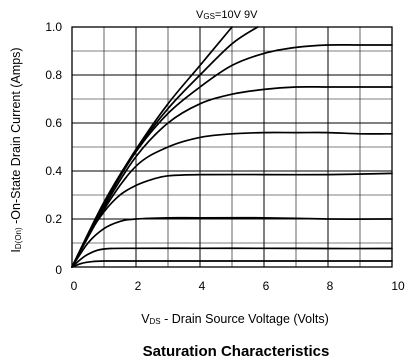  Describe the element at coordinates (16, 149) in the screenshot. I see `y-axis-label: ID(On) -On-State Drain Current (Amps)` at that location.